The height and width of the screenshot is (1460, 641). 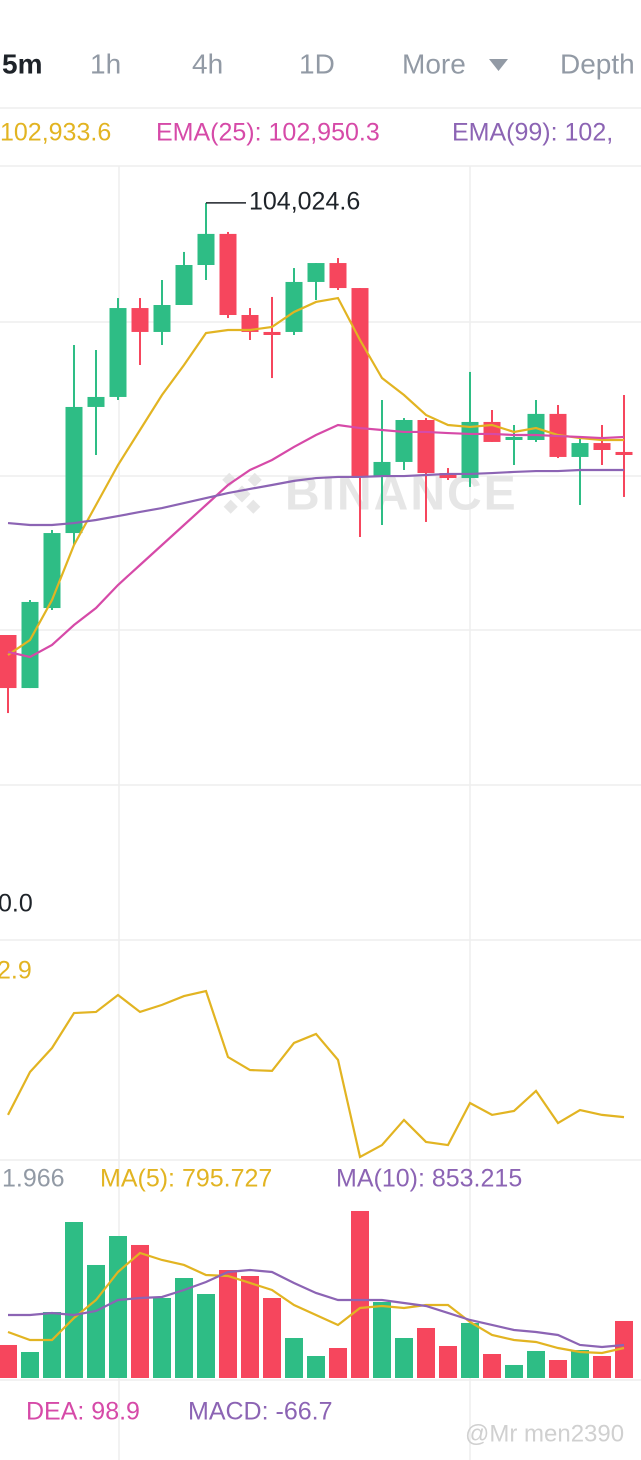 I want to click on tab: 4h, so click(x=207, y=63).